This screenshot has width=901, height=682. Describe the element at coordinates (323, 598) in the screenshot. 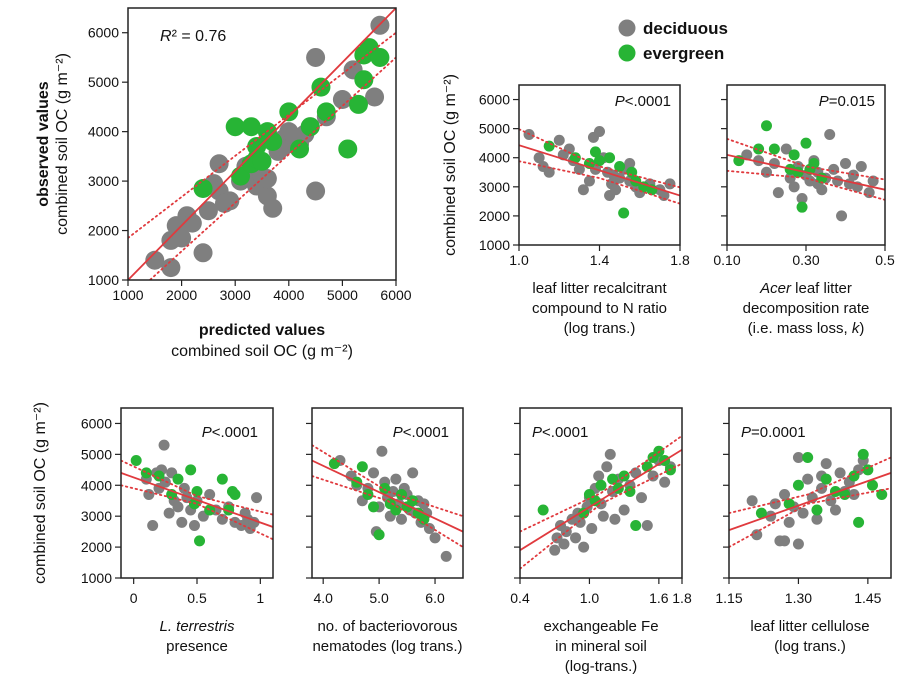

I see `xtick-label: 4.0` at that location.